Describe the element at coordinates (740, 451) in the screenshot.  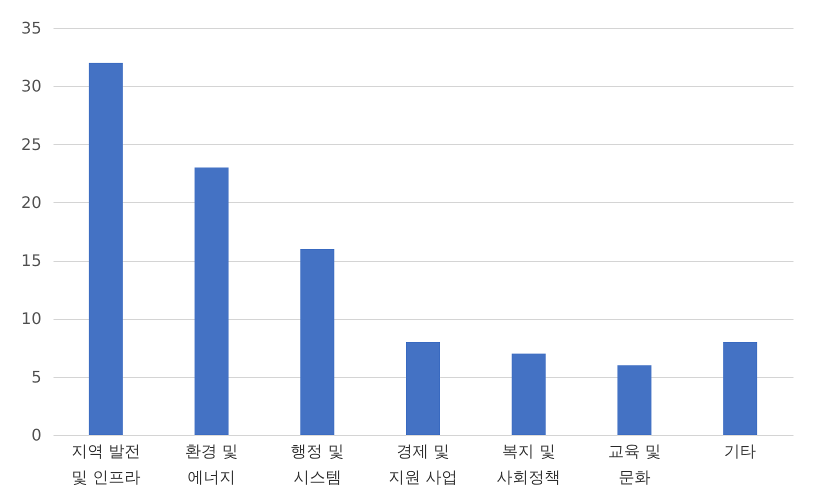
I see `x-tick-label: 기타` at that location.